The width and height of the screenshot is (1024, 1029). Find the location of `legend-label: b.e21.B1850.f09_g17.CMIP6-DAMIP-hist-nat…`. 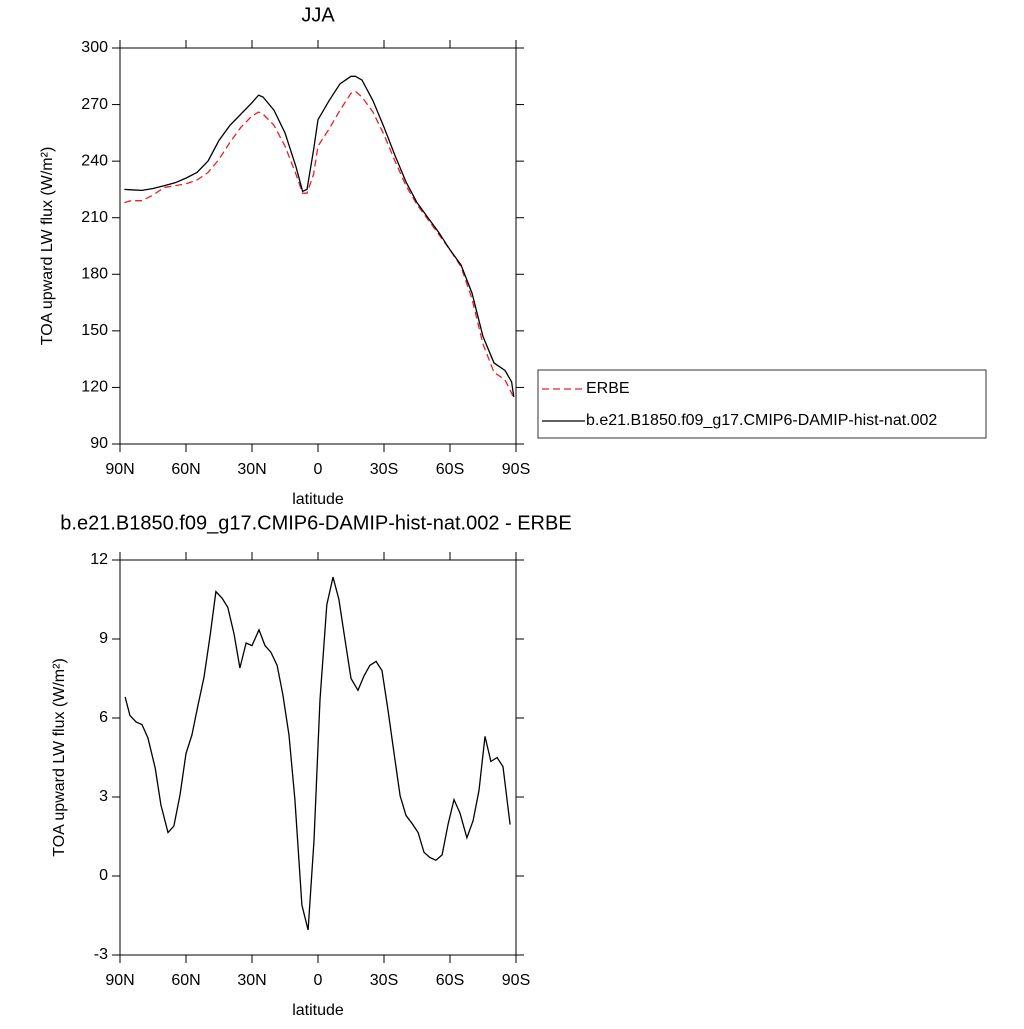

legend-label: b.e21.B1850.f09_g17.CMIP6-DAMIP-hist-nat… is located at coordinates (761, 420).